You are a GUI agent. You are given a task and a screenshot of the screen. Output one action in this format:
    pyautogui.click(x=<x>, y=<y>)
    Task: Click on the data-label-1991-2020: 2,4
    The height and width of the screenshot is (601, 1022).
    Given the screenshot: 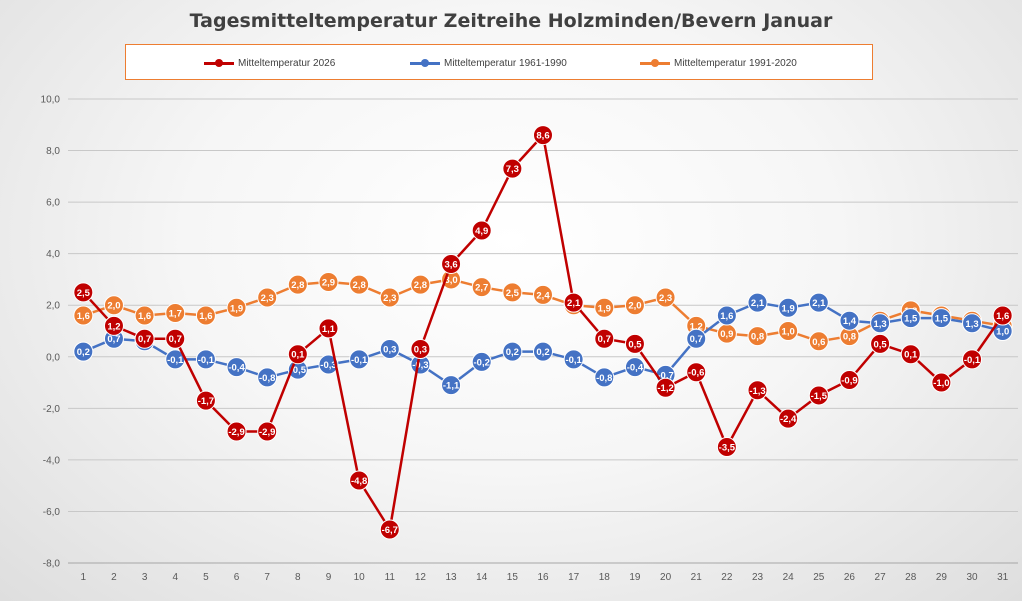 What is the action you would take?
    pyautogui.click(x=543, y=295)
    